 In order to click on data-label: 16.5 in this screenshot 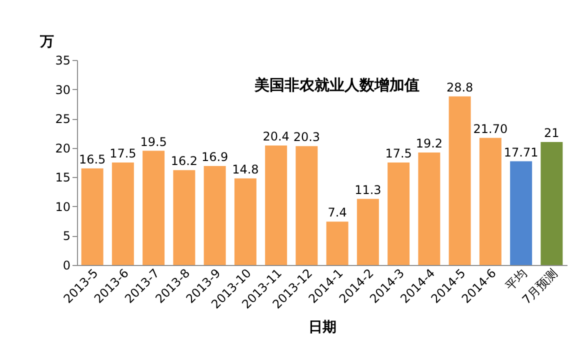, I will do `click(92, 159)`.